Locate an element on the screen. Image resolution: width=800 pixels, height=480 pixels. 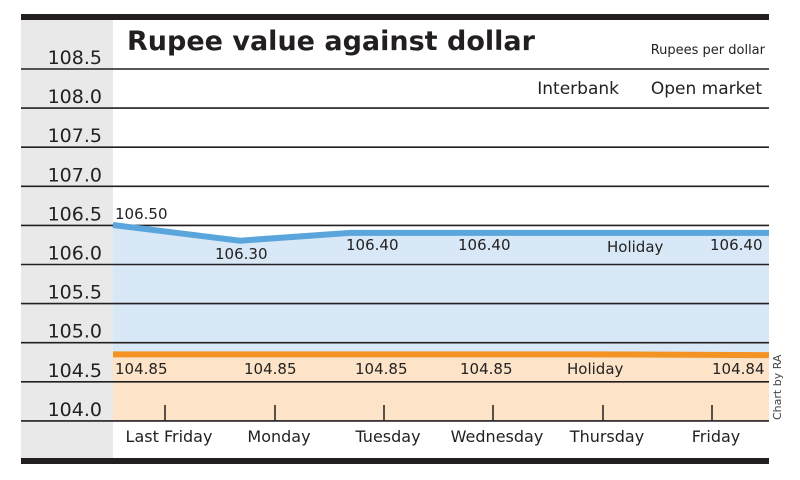
x-tick-label: Wednesday is located at coordinates (497, 436).